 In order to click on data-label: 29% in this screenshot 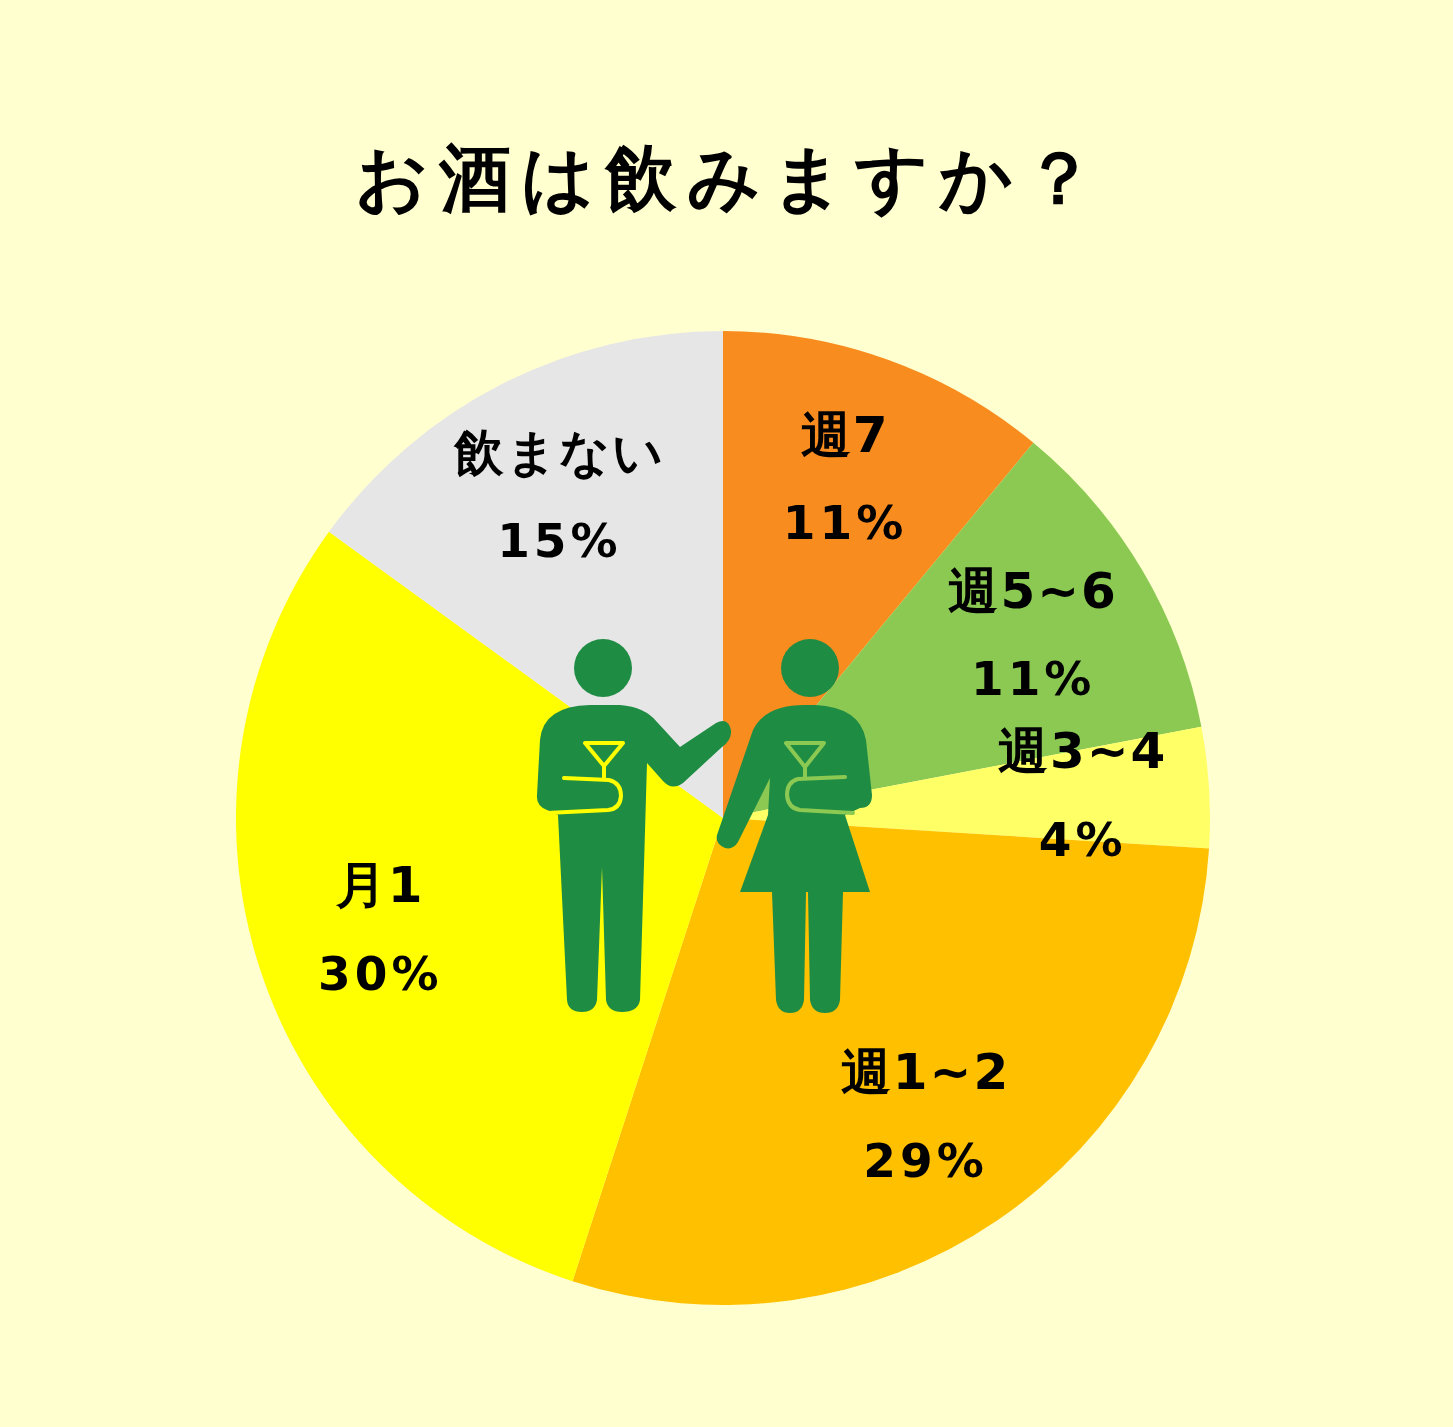, I will do `click(925, 1160)`.